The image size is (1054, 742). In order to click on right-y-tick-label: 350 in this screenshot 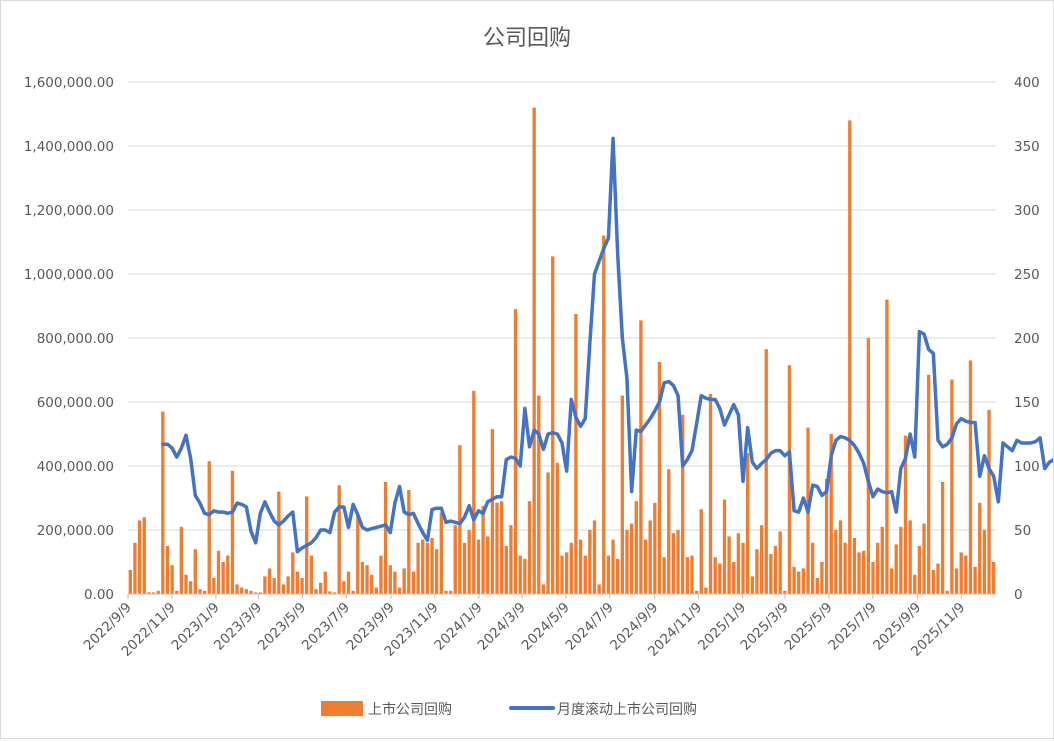, I will do `click(1027, 147)`.